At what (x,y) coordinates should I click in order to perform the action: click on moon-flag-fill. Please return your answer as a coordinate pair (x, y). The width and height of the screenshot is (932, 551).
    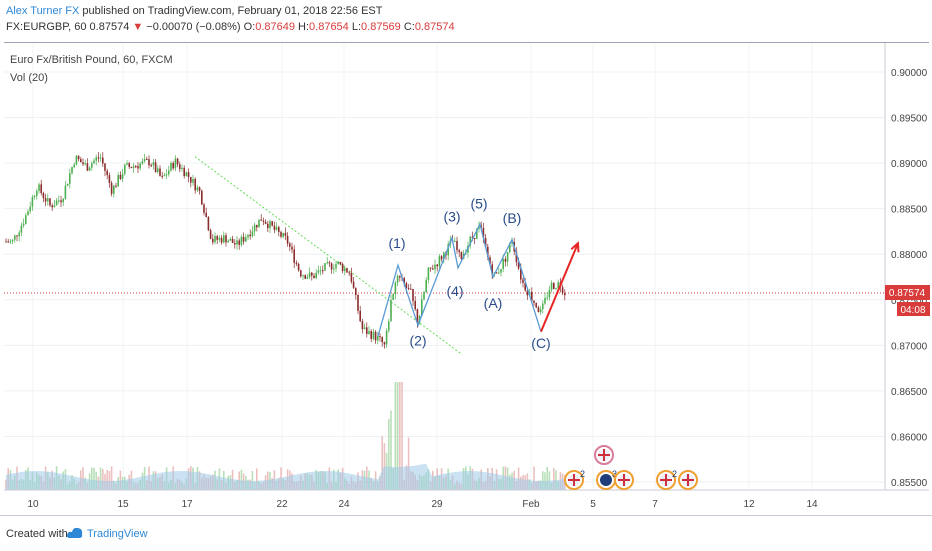
    Looking at the image, I should click on (606, 480).